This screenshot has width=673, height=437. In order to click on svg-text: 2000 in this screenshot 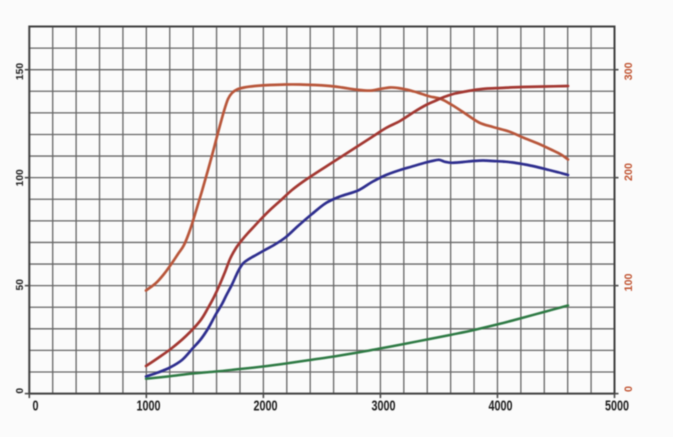, I will do `click(266, 405)`.